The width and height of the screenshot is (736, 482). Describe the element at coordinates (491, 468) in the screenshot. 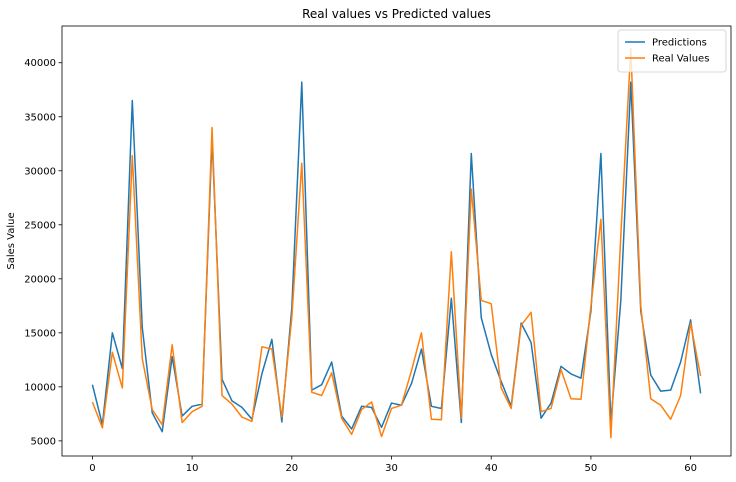

I see `x-tick-label: 40` at that location.